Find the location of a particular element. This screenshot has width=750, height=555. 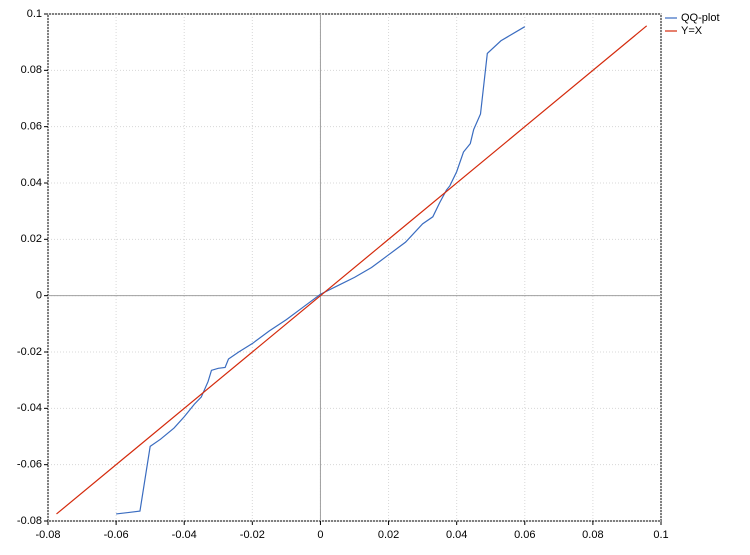

x-tick-label: 0.04 is located at coordinates (456, 535).